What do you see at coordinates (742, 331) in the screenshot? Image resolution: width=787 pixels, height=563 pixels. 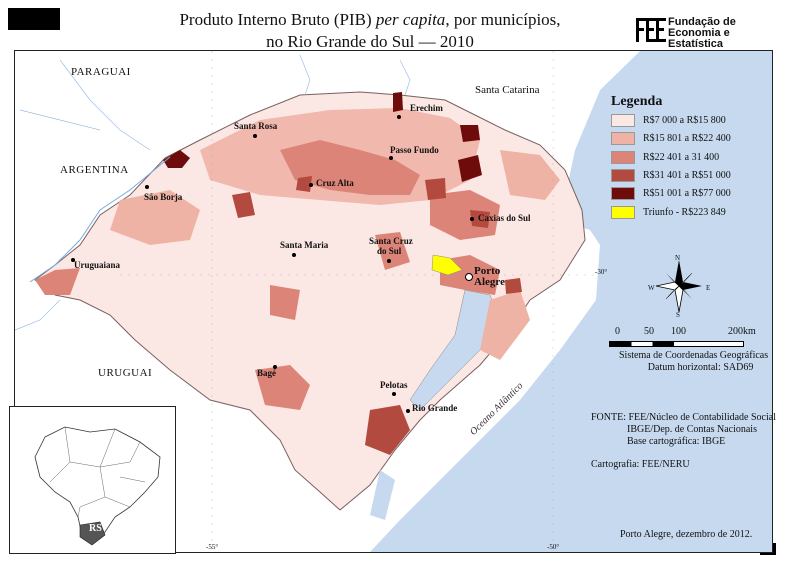 I see `scale-tick-200: 200km` at bounding box center [742, 331].